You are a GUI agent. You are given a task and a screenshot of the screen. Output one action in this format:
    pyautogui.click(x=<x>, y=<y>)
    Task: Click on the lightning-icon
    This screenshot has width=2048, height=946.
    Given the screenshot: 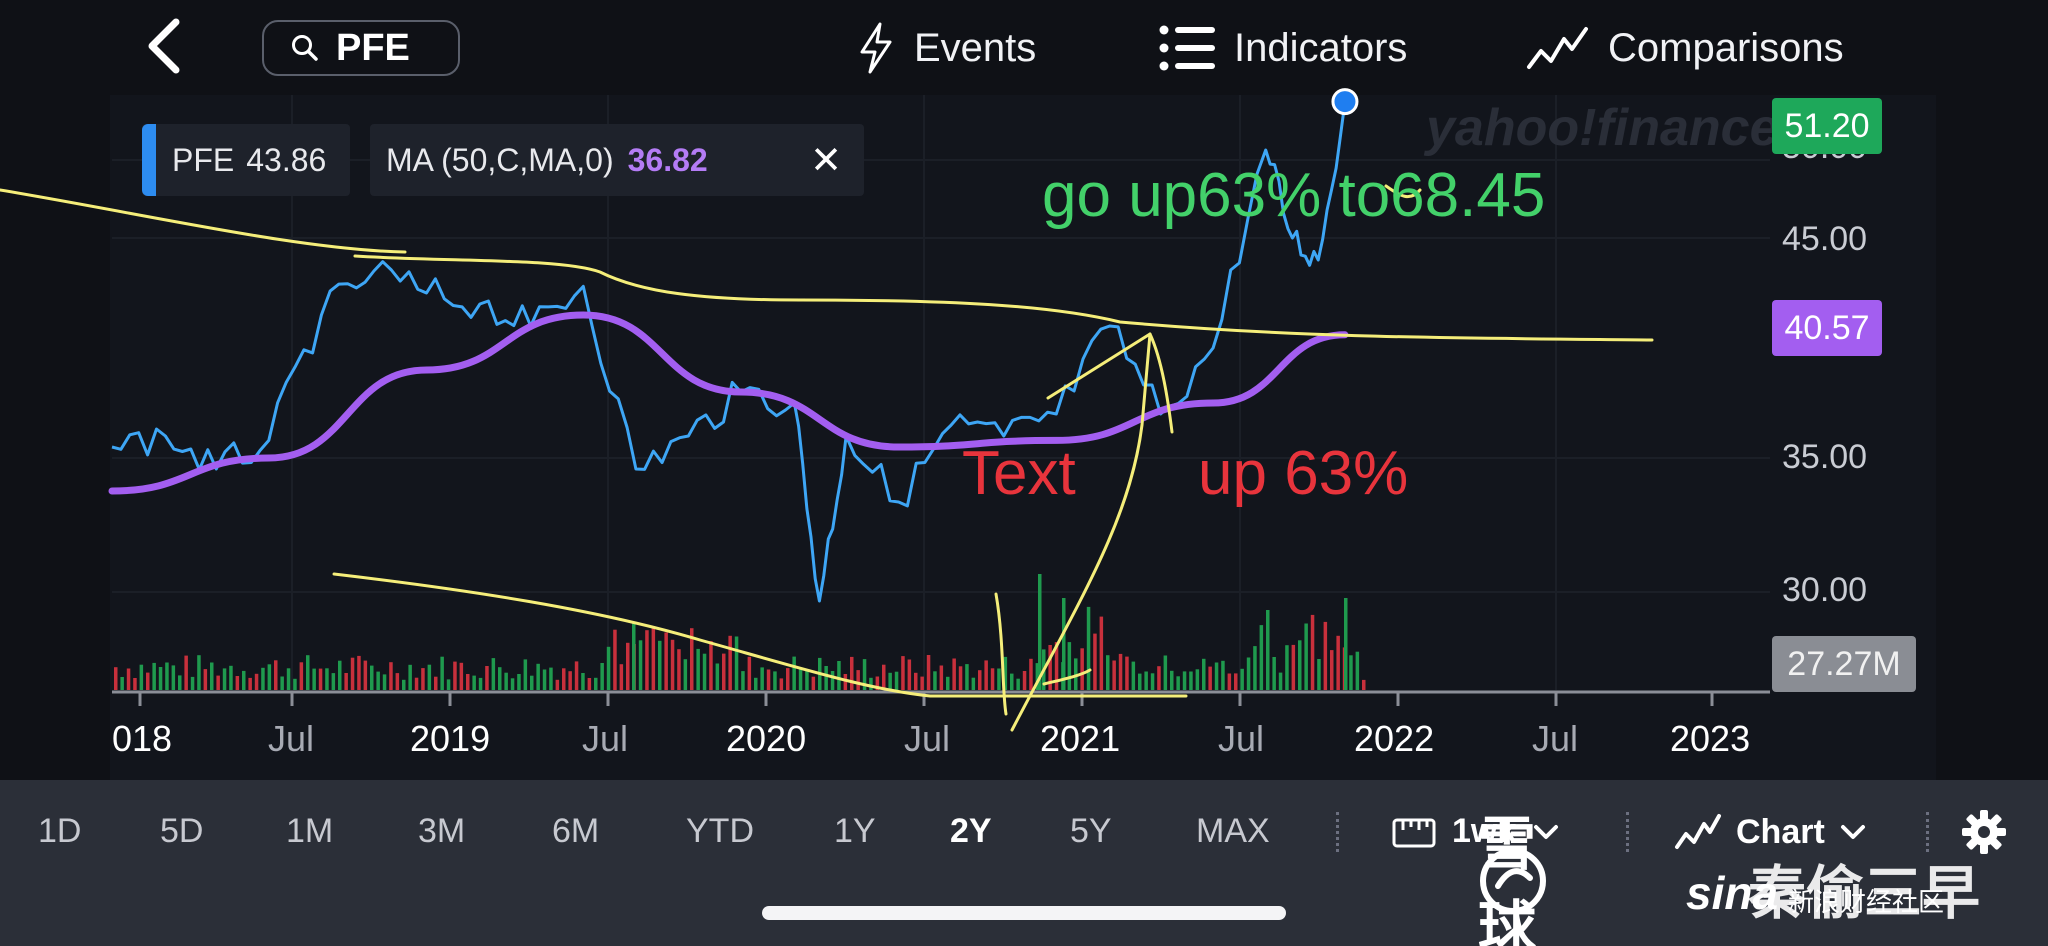 What is the action you would take?
    pyautogui.click(x=876, y=48)
    